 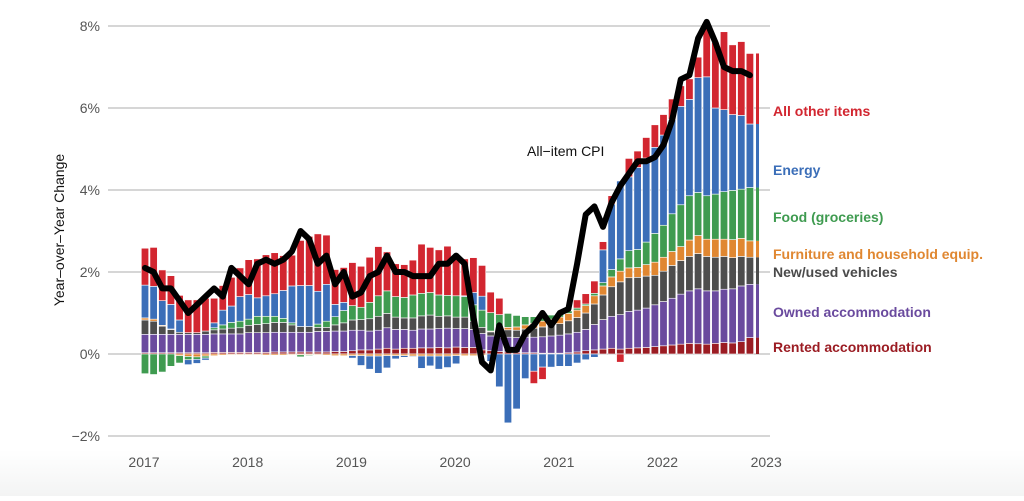 I want to click on y-tick-label: 8%, so click(x=90, y=26).